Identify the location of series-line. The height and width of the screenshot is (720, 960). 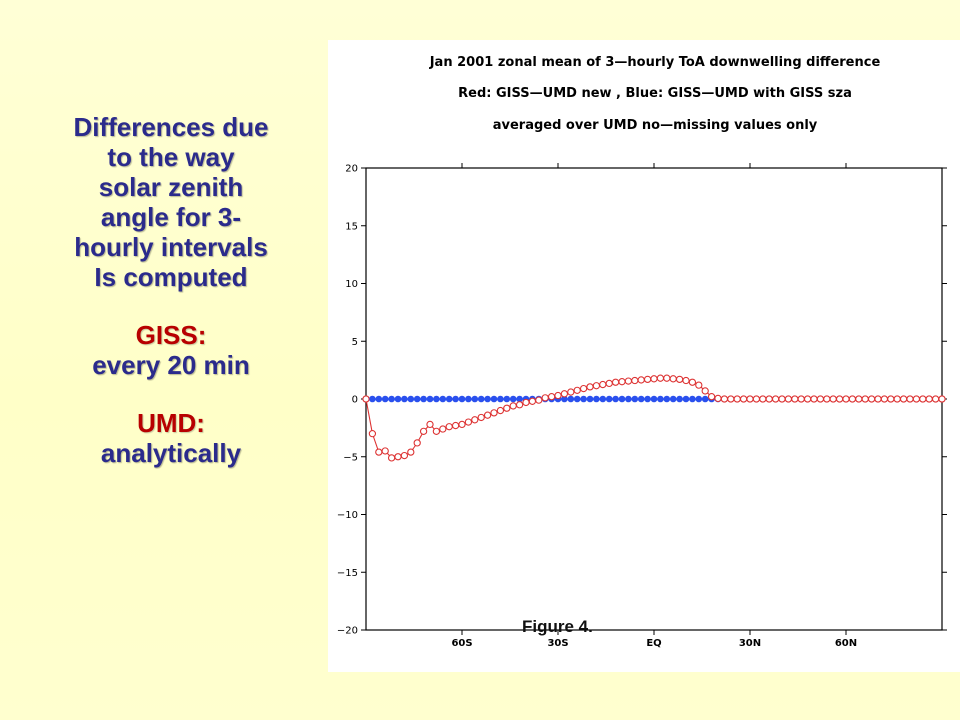
(653, 418).